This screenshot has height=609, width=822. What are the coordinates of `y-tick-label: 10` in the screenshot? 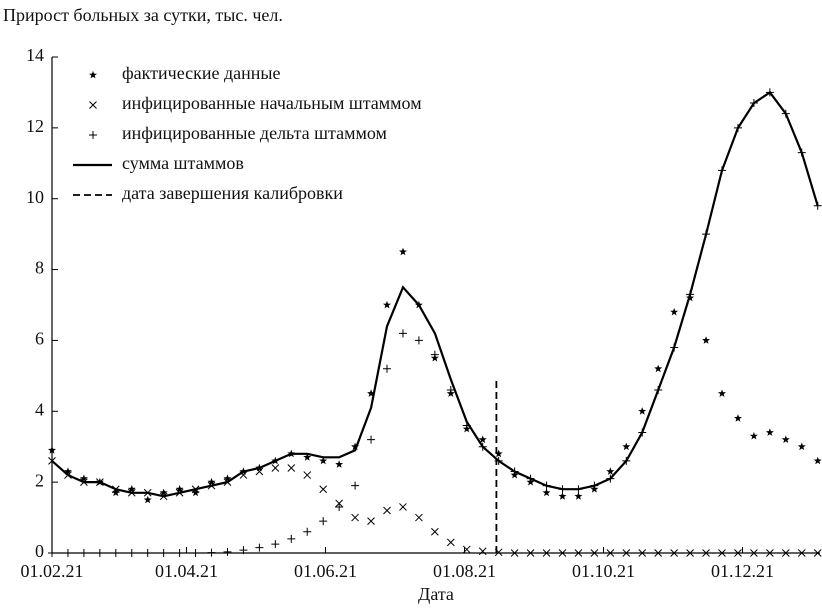 It's located at (35, 197).